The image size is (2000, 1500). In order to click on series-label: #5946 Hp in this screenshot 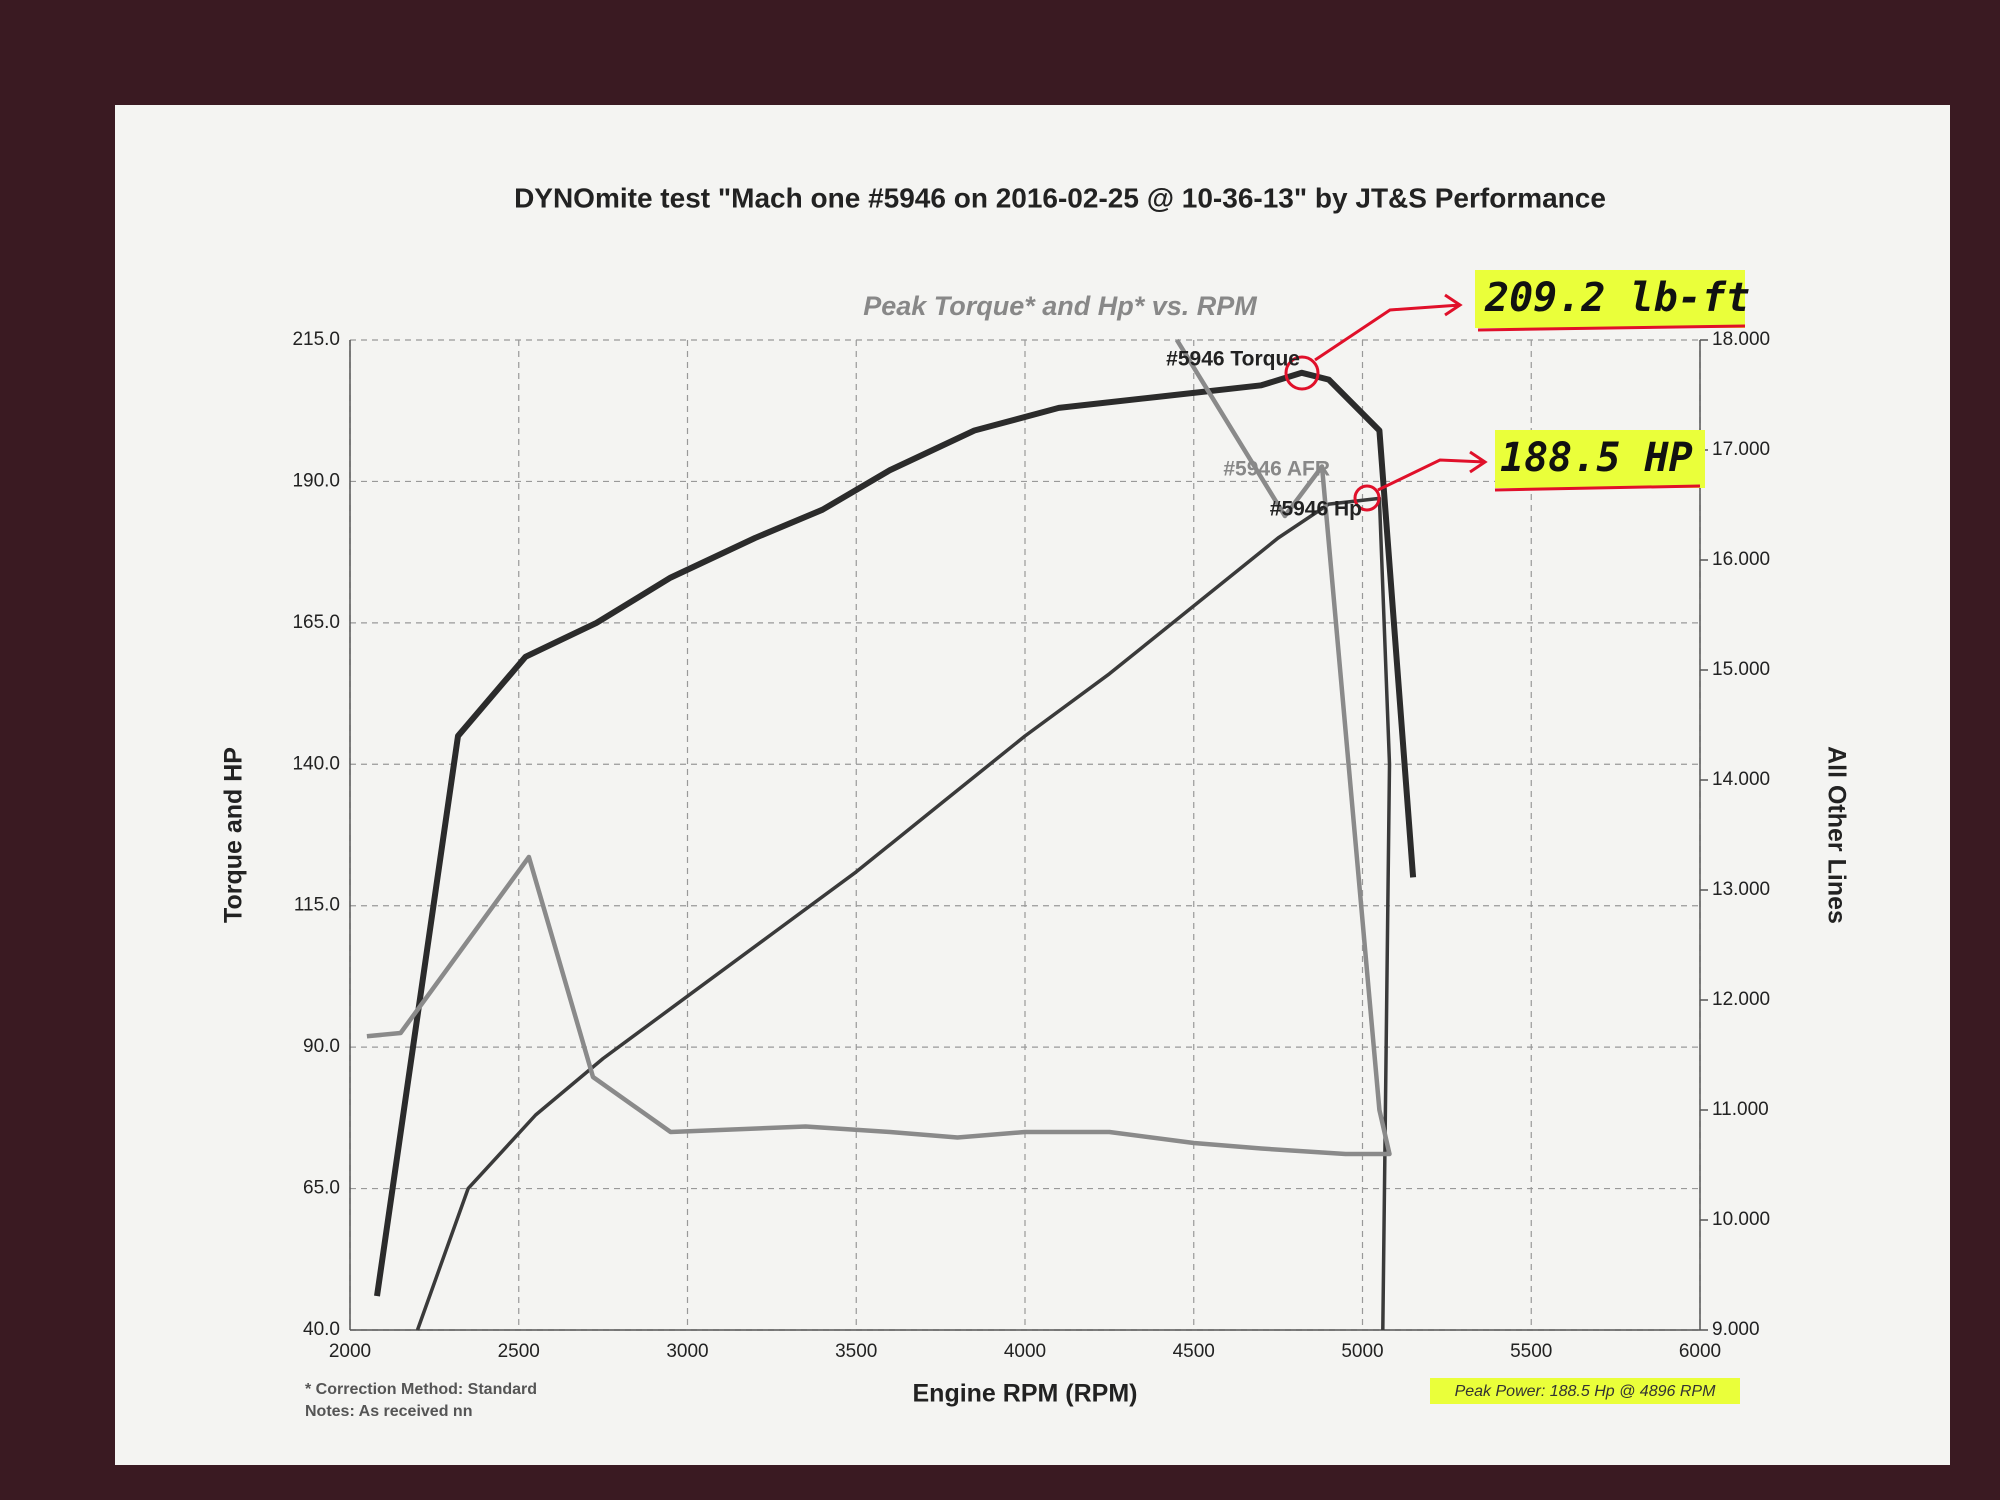, I will do `click(1316, 509)`.